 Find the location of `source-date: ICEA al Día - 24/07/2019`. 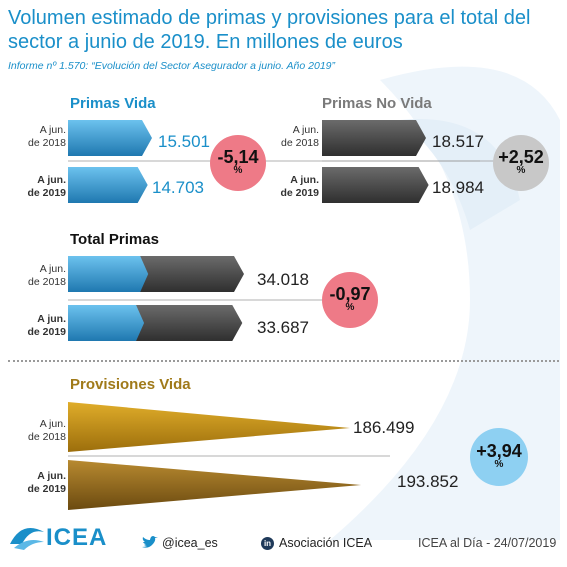

source-date: ICEA al Día - 24/07/2019 is located at coordinates (487, 543).